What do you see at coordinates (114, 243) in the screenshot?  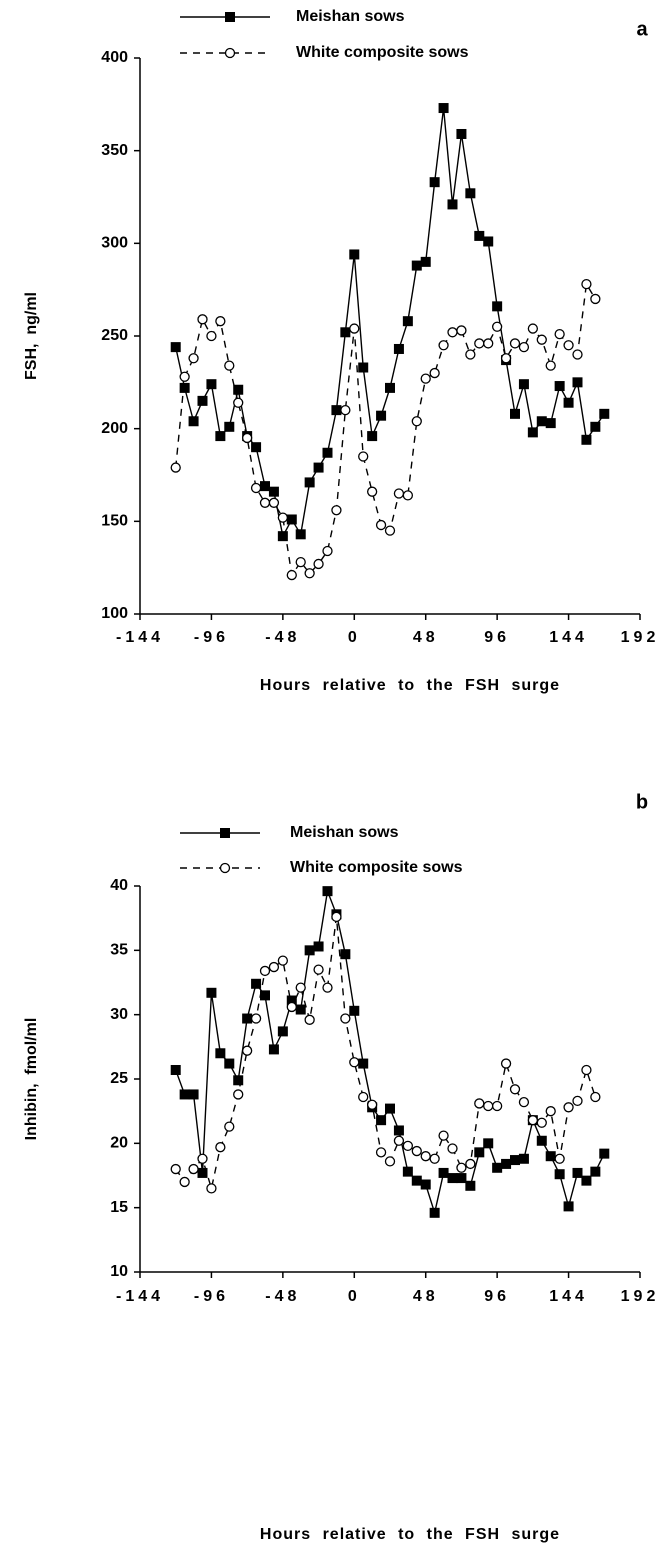 I see `y-tick-label: 300` at bounding box center [114, 243].